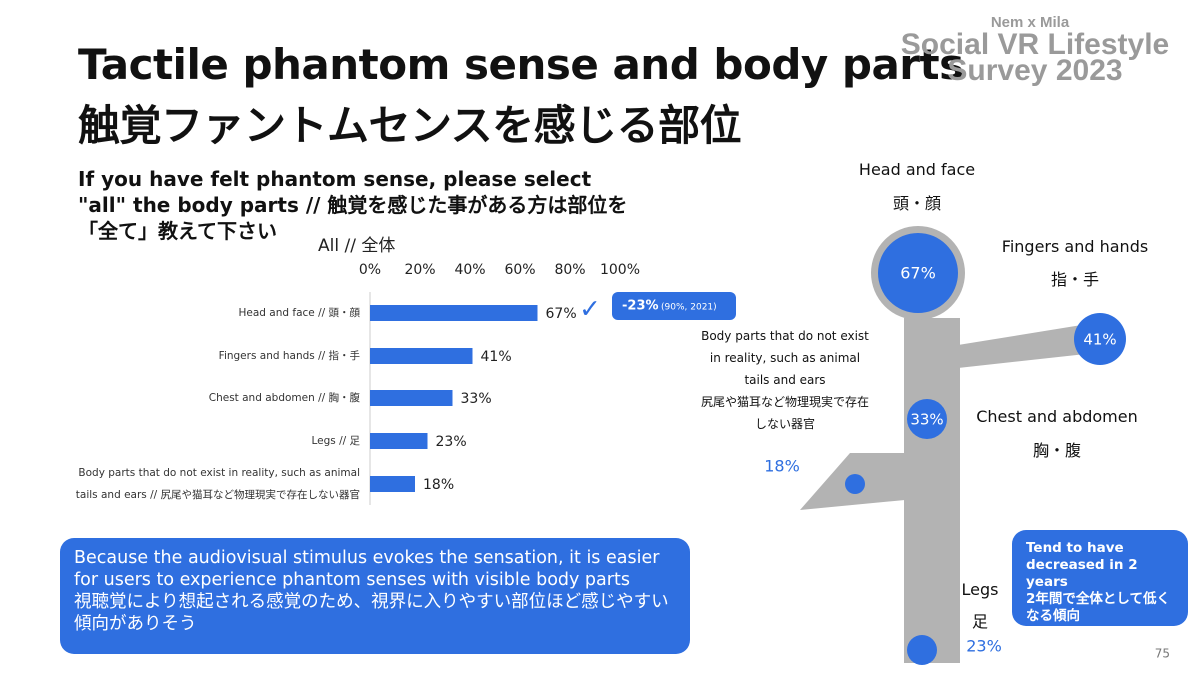 Image resolution: width=1200 pixels, height=675 pixels. I want to click on fingers-dot, so click(1100, 339).